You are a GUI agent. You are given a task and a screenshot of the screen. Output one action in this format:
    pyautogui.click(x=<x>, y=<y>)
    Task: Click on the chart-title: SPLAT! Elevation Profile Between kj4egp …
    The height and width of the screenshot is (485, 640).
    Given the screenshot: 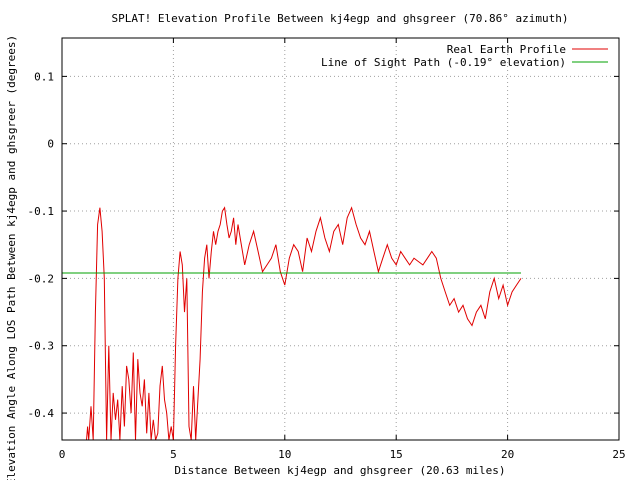 What is the action you would take?
    pyautogui.click(x=340, y=18)
    